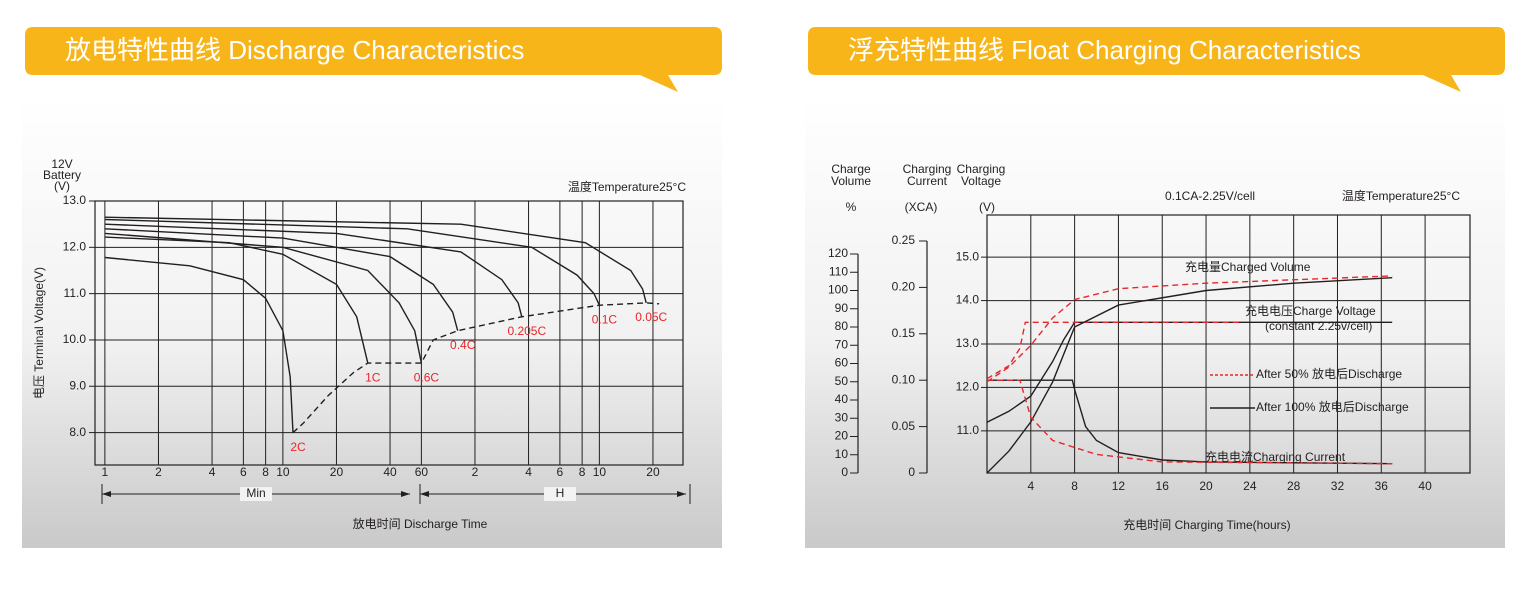  Describe the element at coordinates (75, 339) in the screenshot. I see `y-tick-label: 10.0` at that location.